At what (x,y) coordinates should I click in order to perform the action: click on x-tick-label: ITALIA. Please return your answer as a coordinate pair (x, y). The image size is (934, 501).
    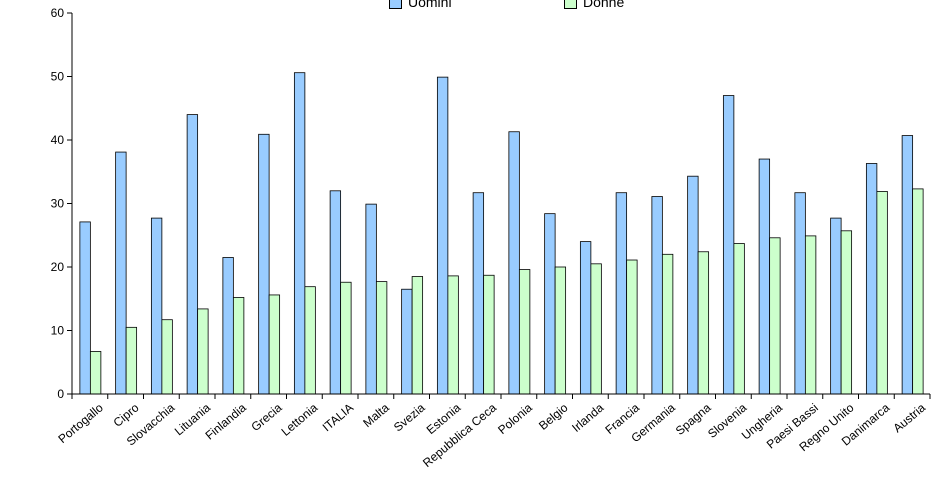
    Looking at the image, I should click on (338, 418).